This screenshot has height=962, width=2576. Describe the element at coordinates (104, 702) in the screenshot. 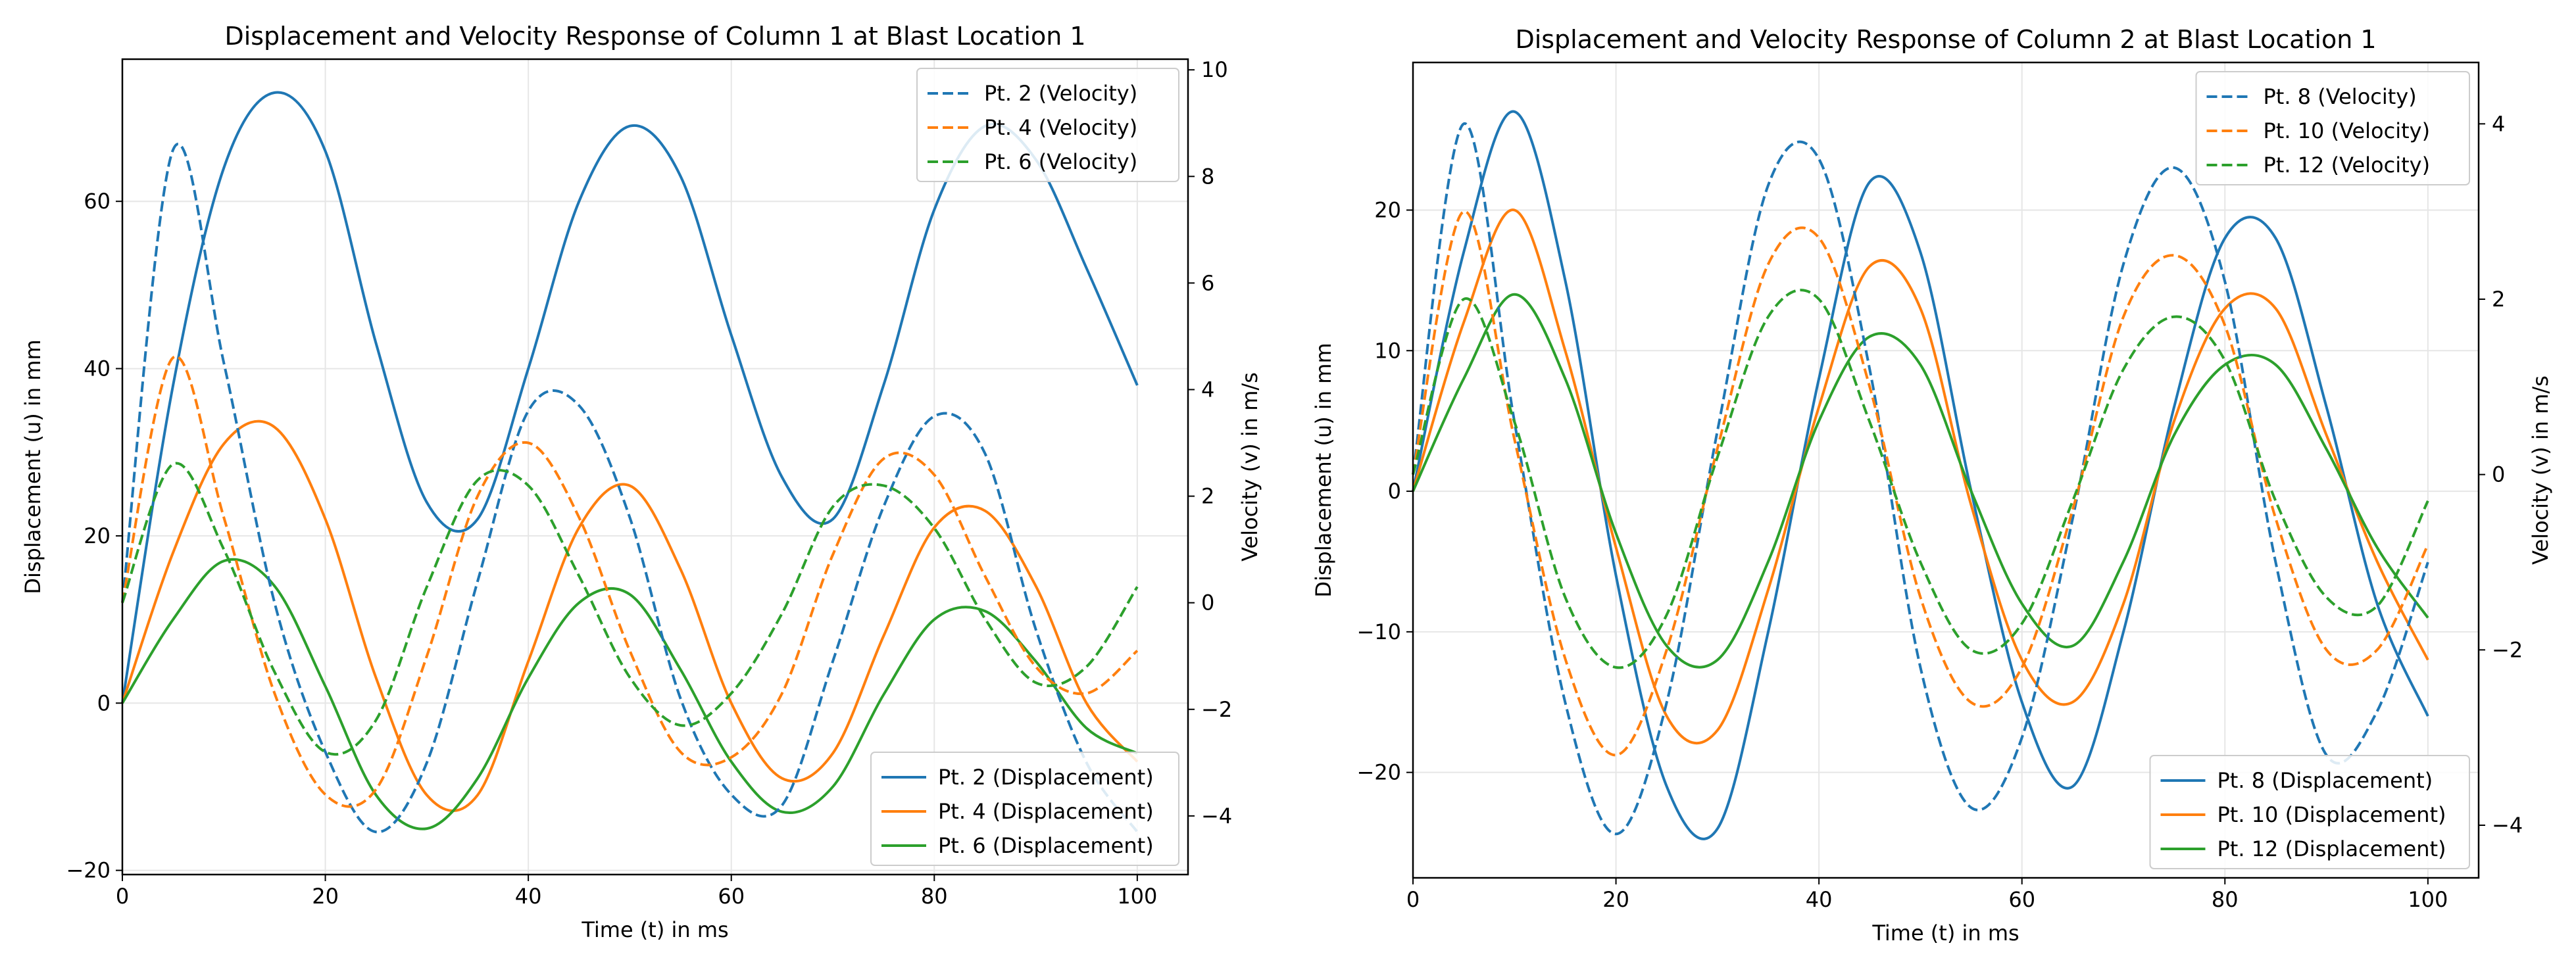

I see `chart-1-y-tick-label-1: 0` at that location.